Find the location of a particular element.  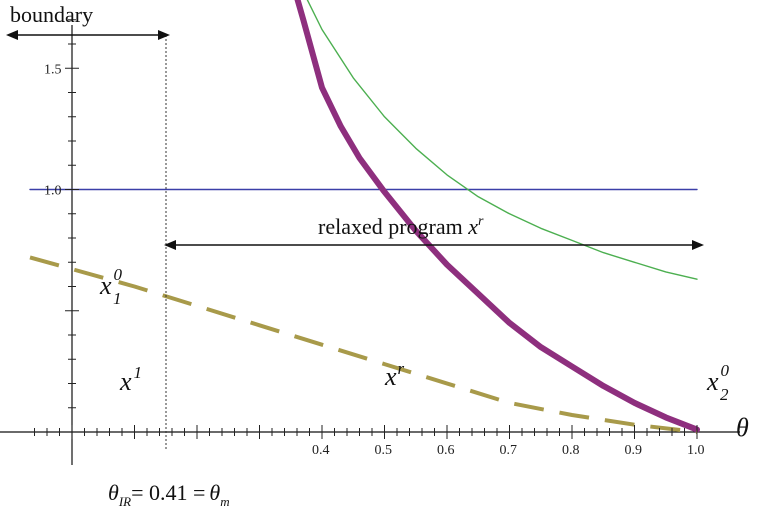

x-tick-label: 0.6 is located at coordinates (446, 450).